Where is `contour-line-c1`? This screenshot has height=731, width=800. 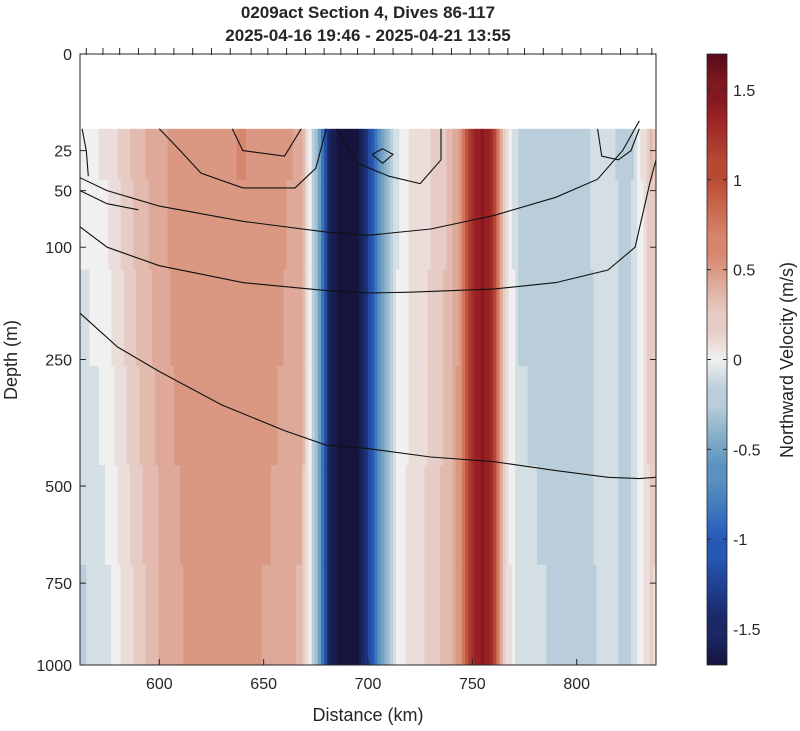
contour-line-c1 is located at coordinates (360, 178).